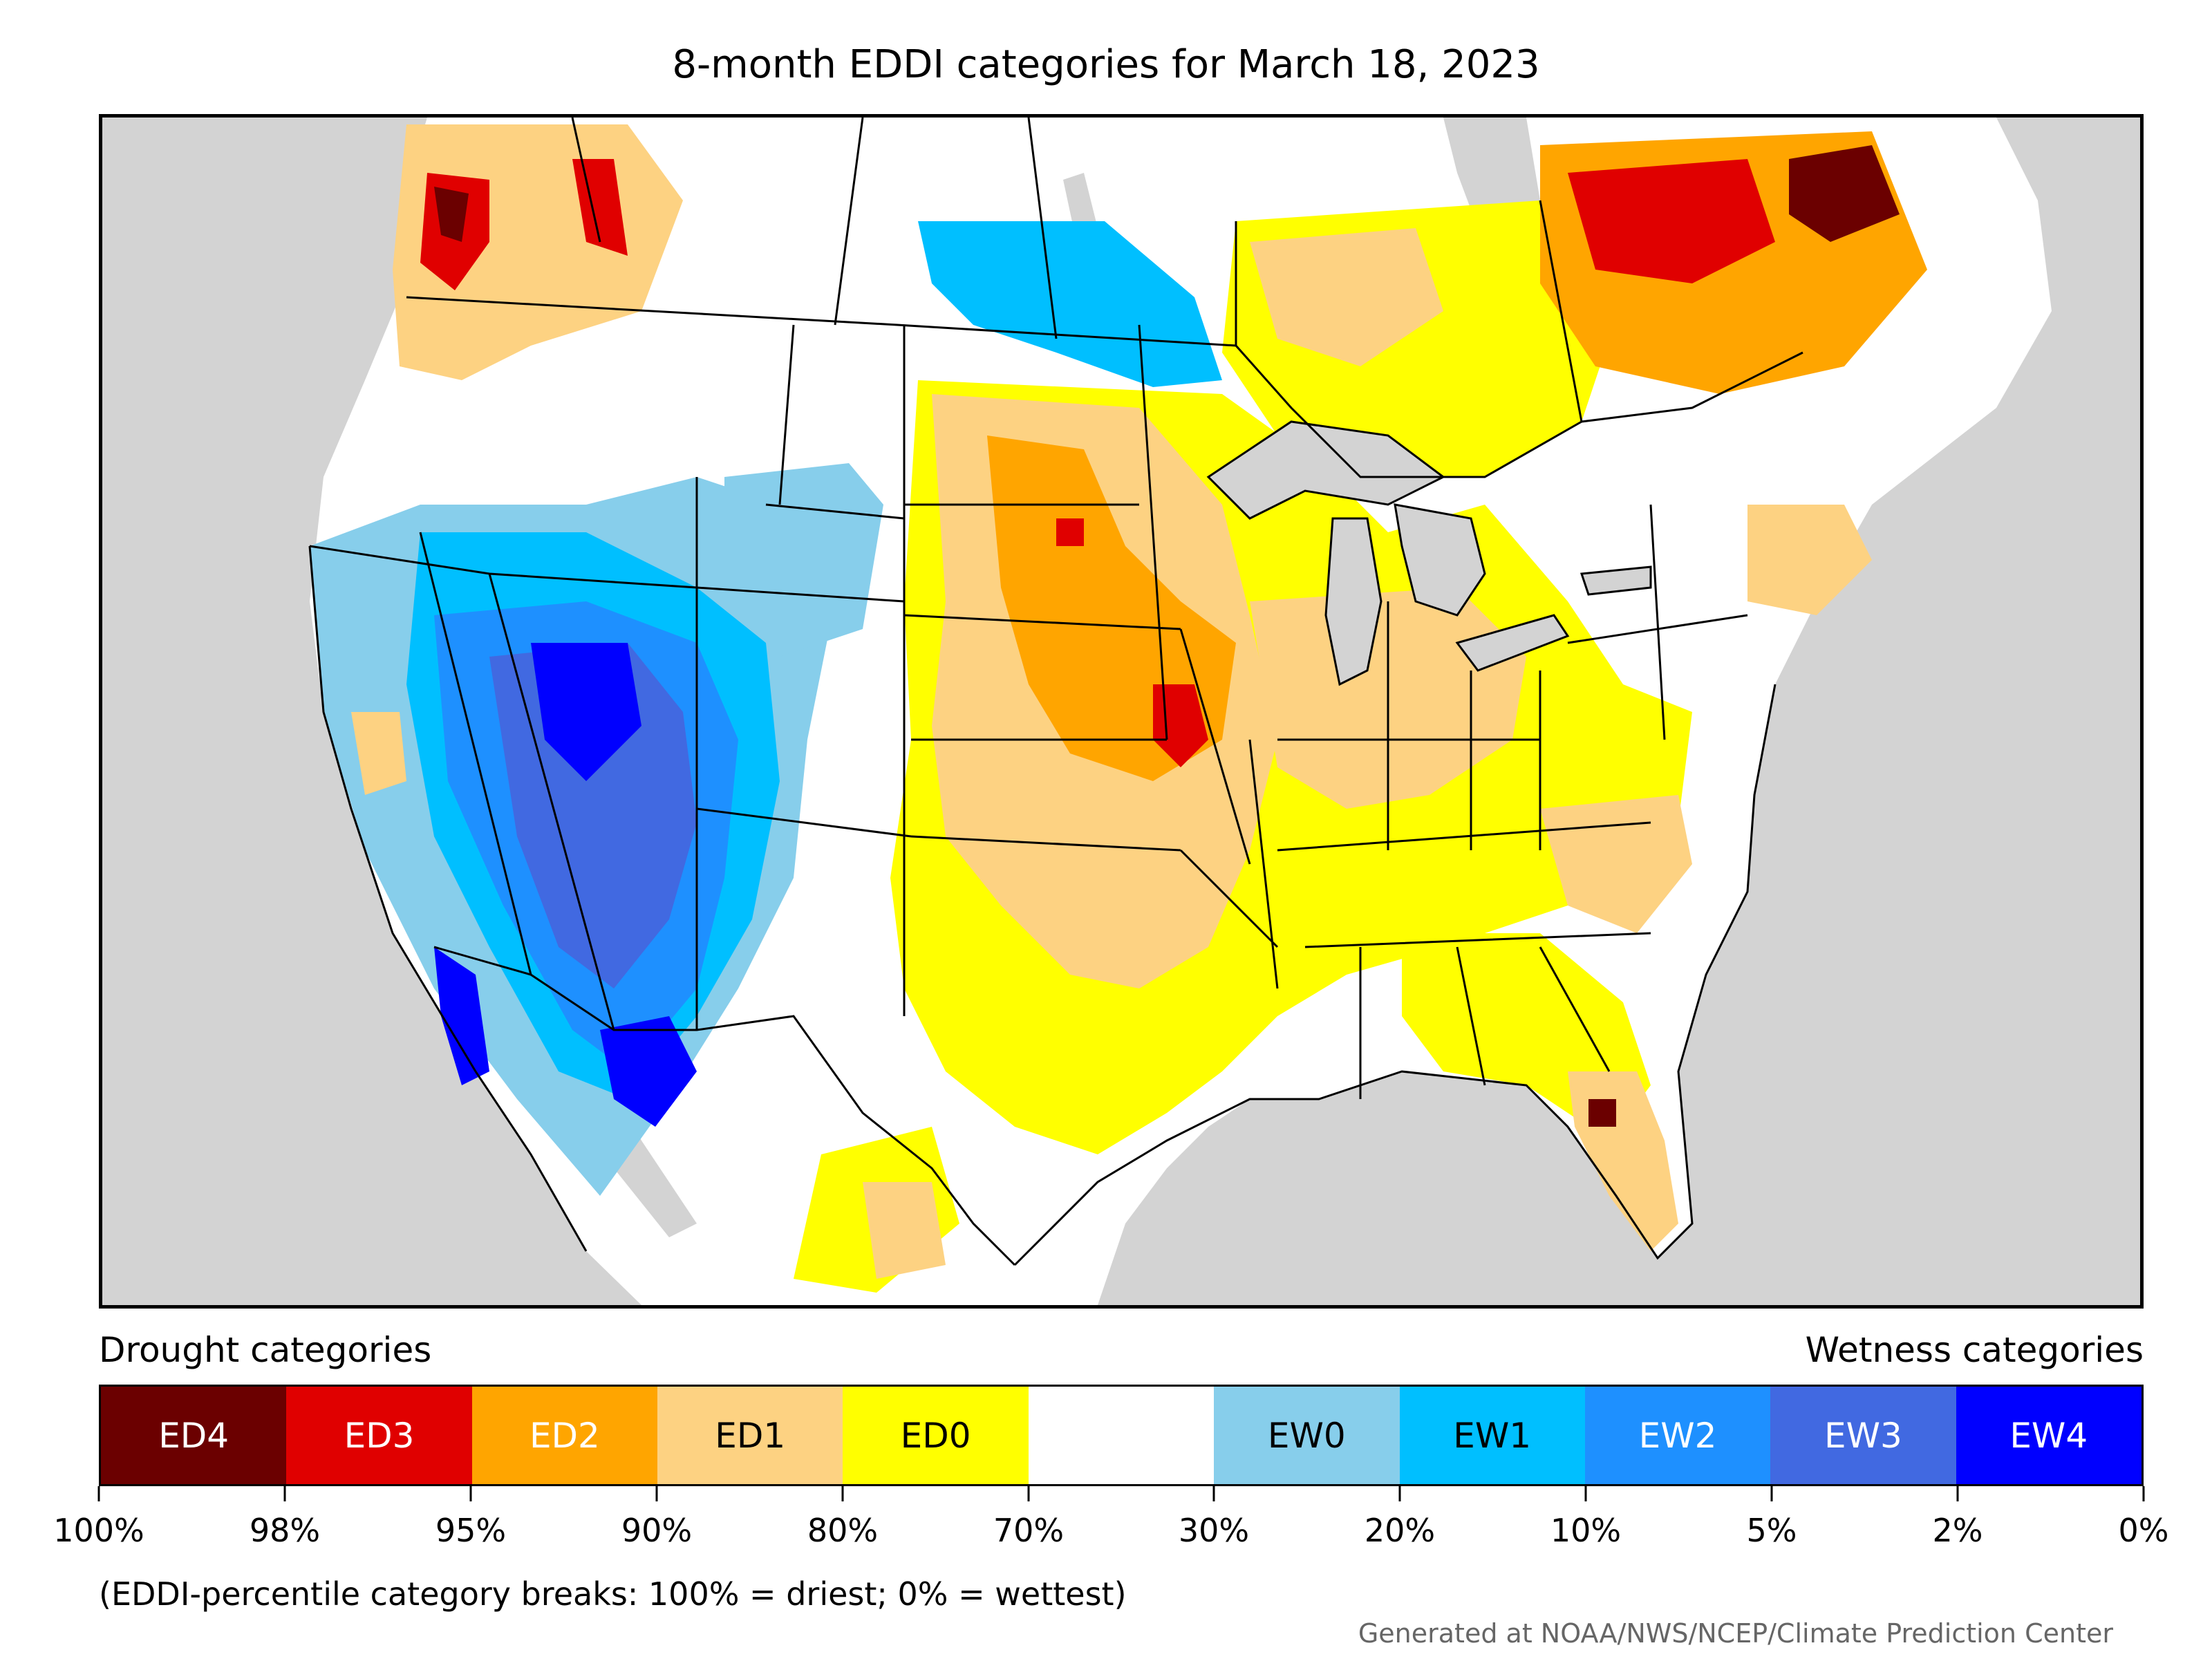 This screenshot has width=2212, height=1659. What do you see at coordinates (379, 1436) in the screenshot?
I see `legend-swatch-ed3: ED3` at bounding box center [379, 1436].